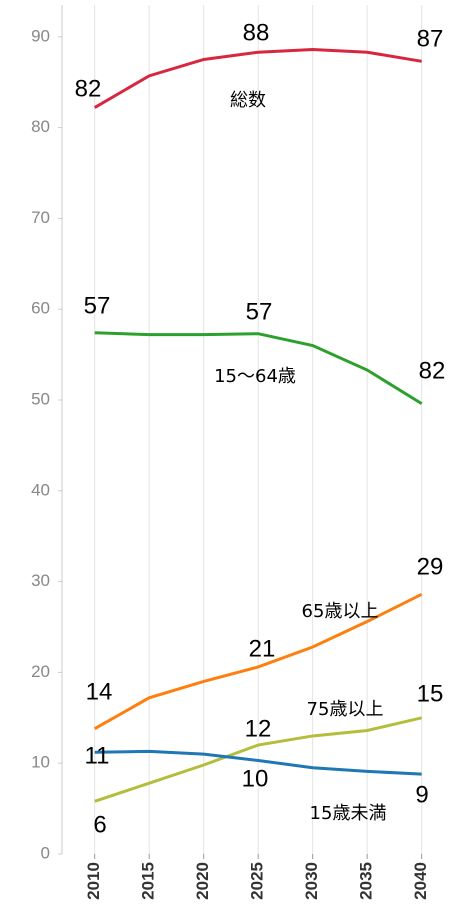  I want to click on annotation: 29, so click(430, 566).